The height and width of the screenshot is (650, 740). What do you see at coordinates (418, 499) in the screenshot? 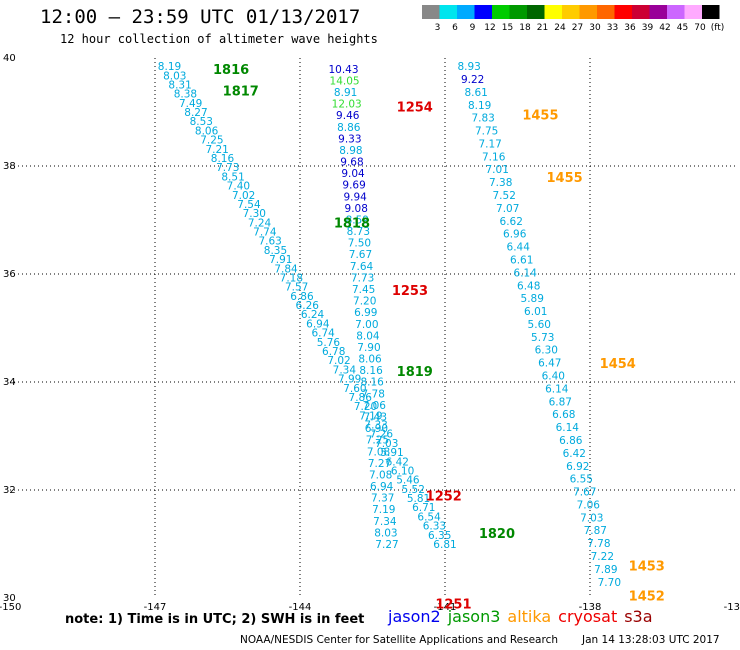
I see `wave-height-value: 5.81` at bounding box center [418, 499].